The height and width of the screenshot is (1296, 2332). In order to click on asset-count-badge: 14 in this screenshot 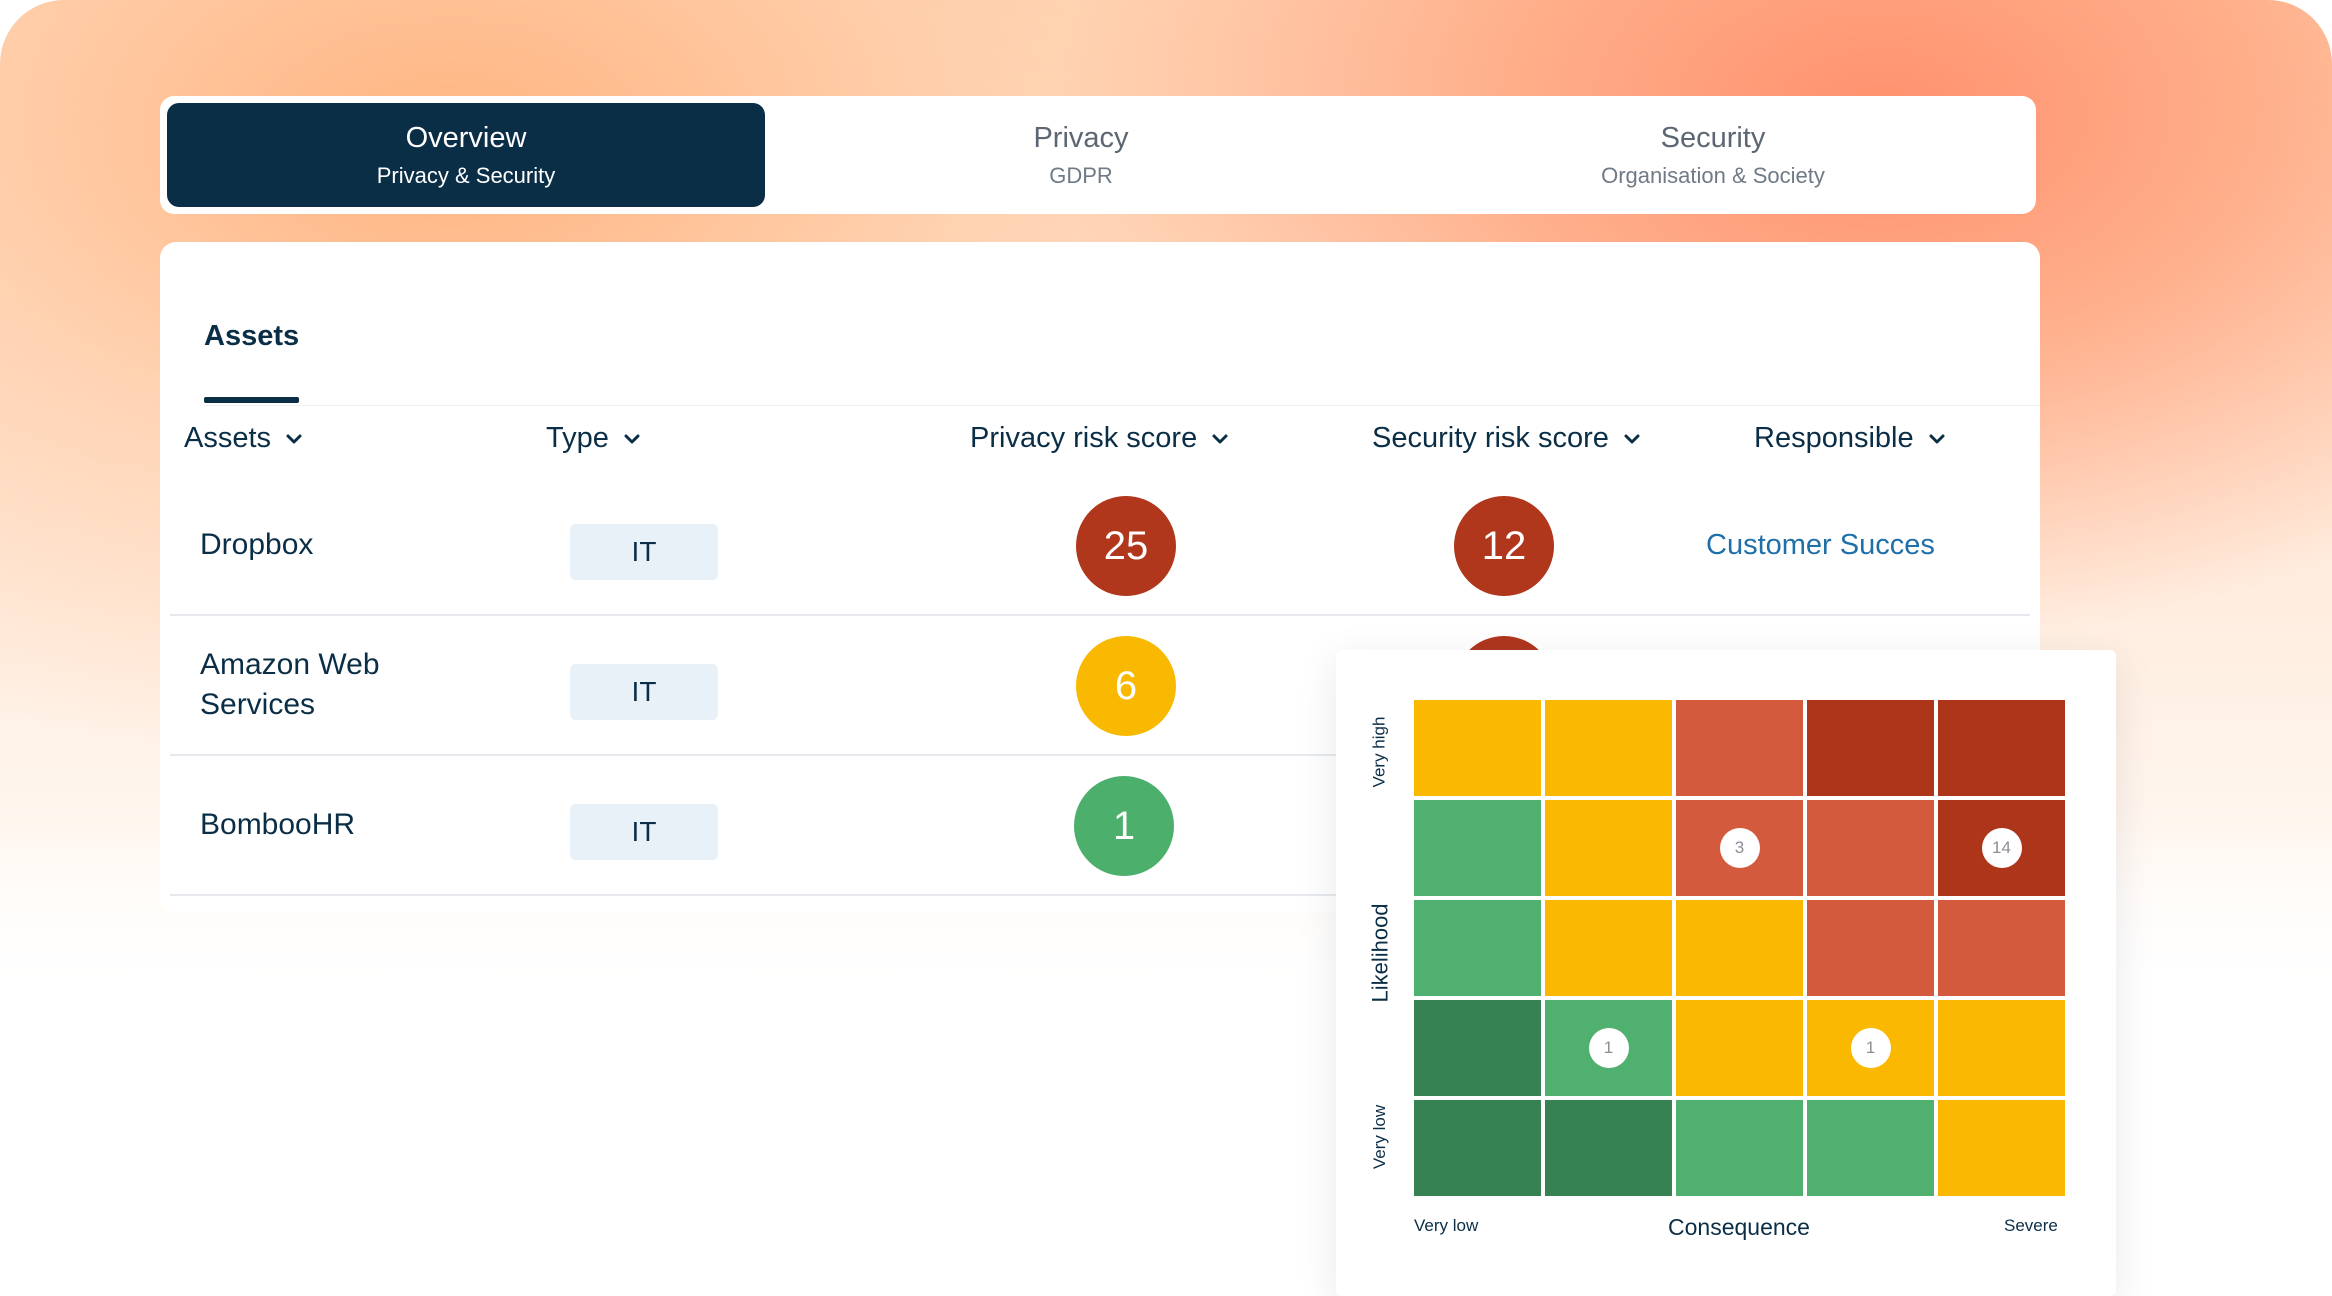, I will do `click(2001, 848)`.